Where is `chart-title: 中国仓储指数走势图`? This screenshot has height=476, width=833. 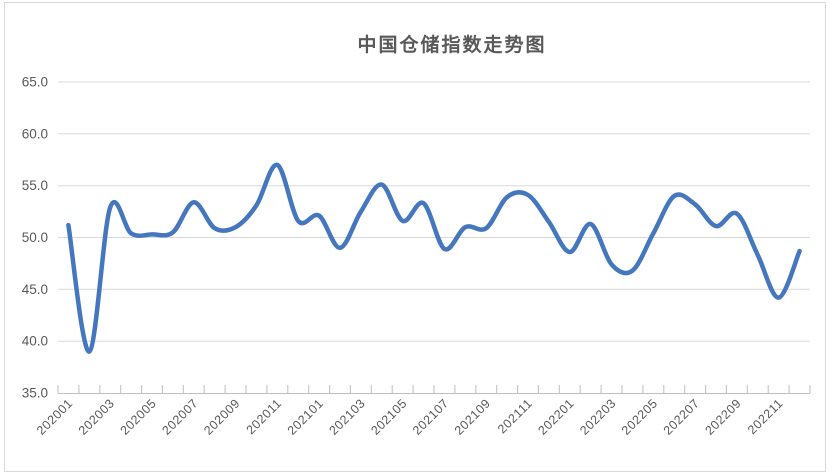 chart-title: 中国仓储指数走势图 is located at coordinates (452, 45).